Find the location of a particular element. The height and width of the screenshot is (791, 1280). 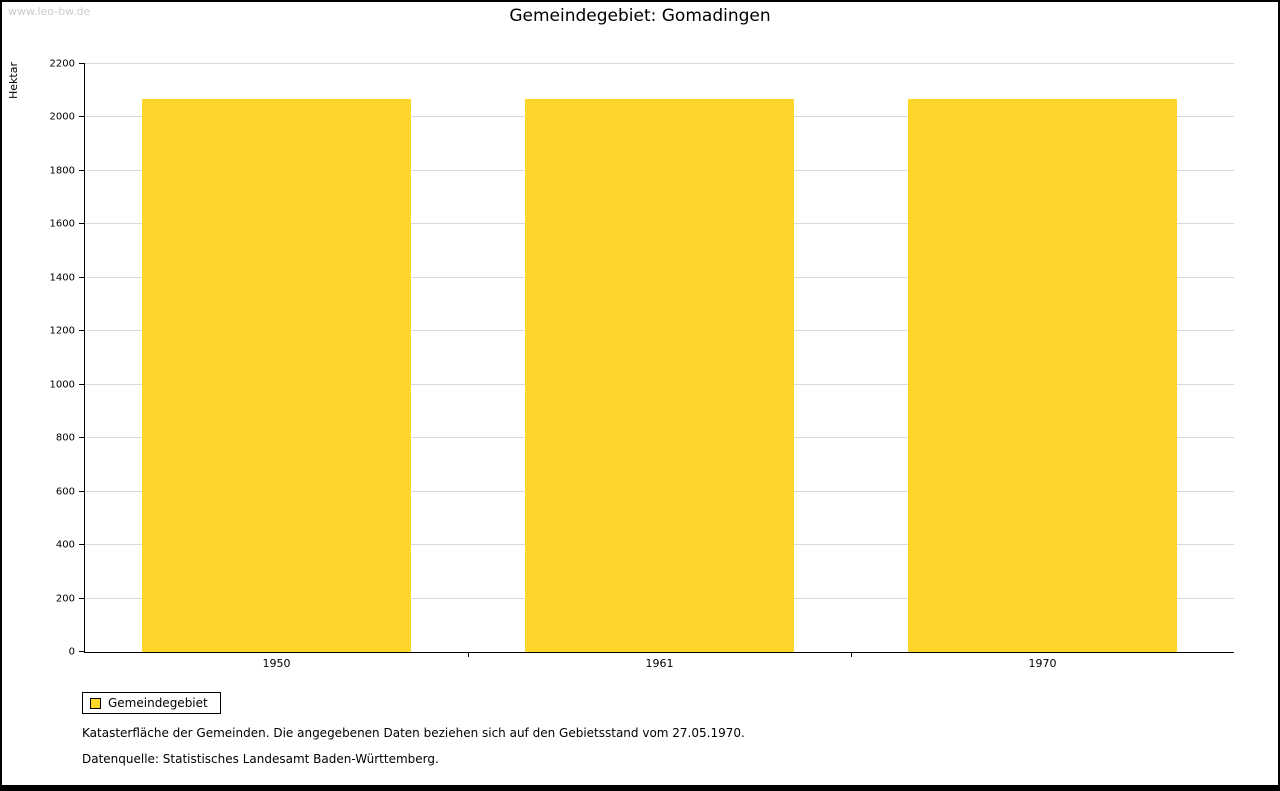

x-axis-tick-label: 1950 is located at coordinates (276, 663).